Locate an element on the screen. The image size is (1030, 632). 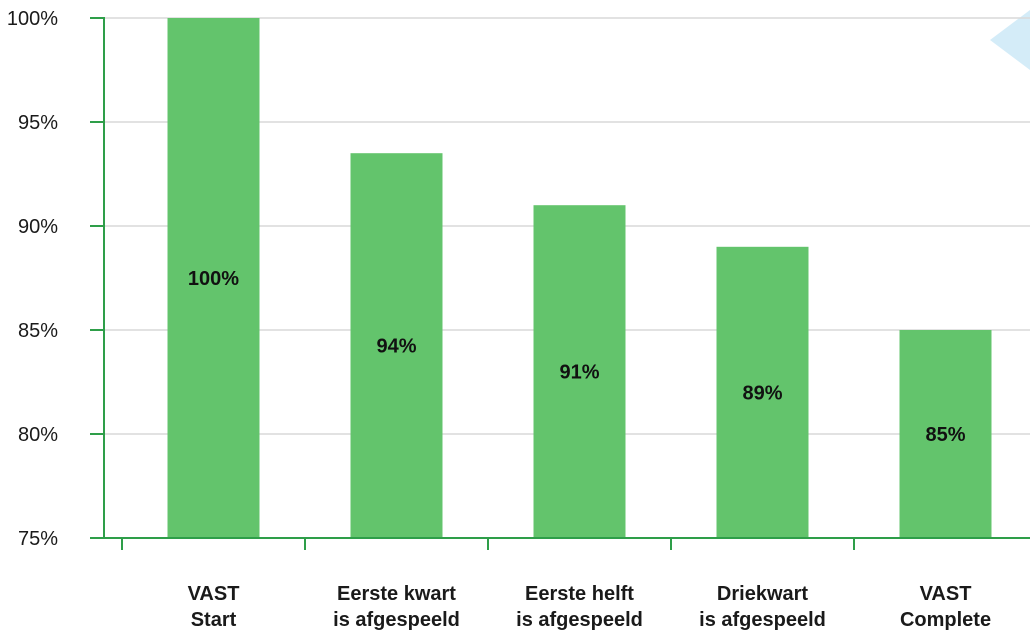
y-tick-label: 100% is located at coordinates (32, 19).